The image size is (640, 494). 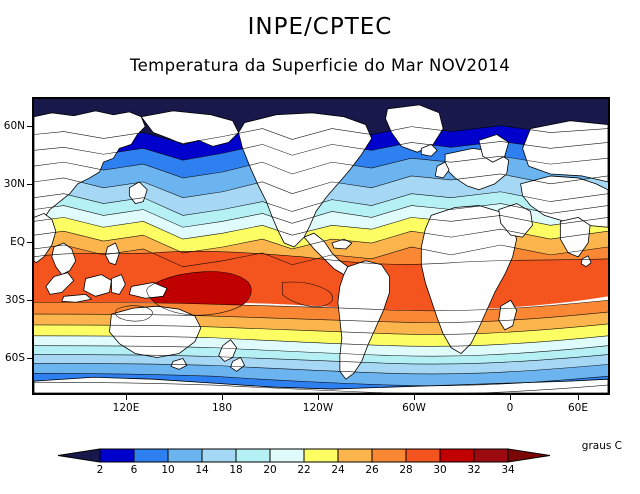 What do you see at coordinates (508, 470) in the screenshot?
I see `colorbar-tick-label: 34` at bounding box center [508, 470].